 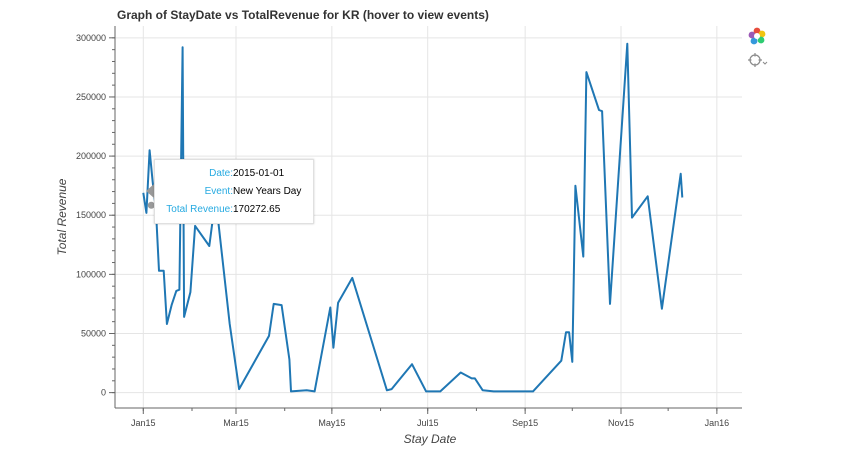 What do you see at coordinates (151, 205) in the screenshot?
I see `hover-marker` at bounding box center [151, 205].